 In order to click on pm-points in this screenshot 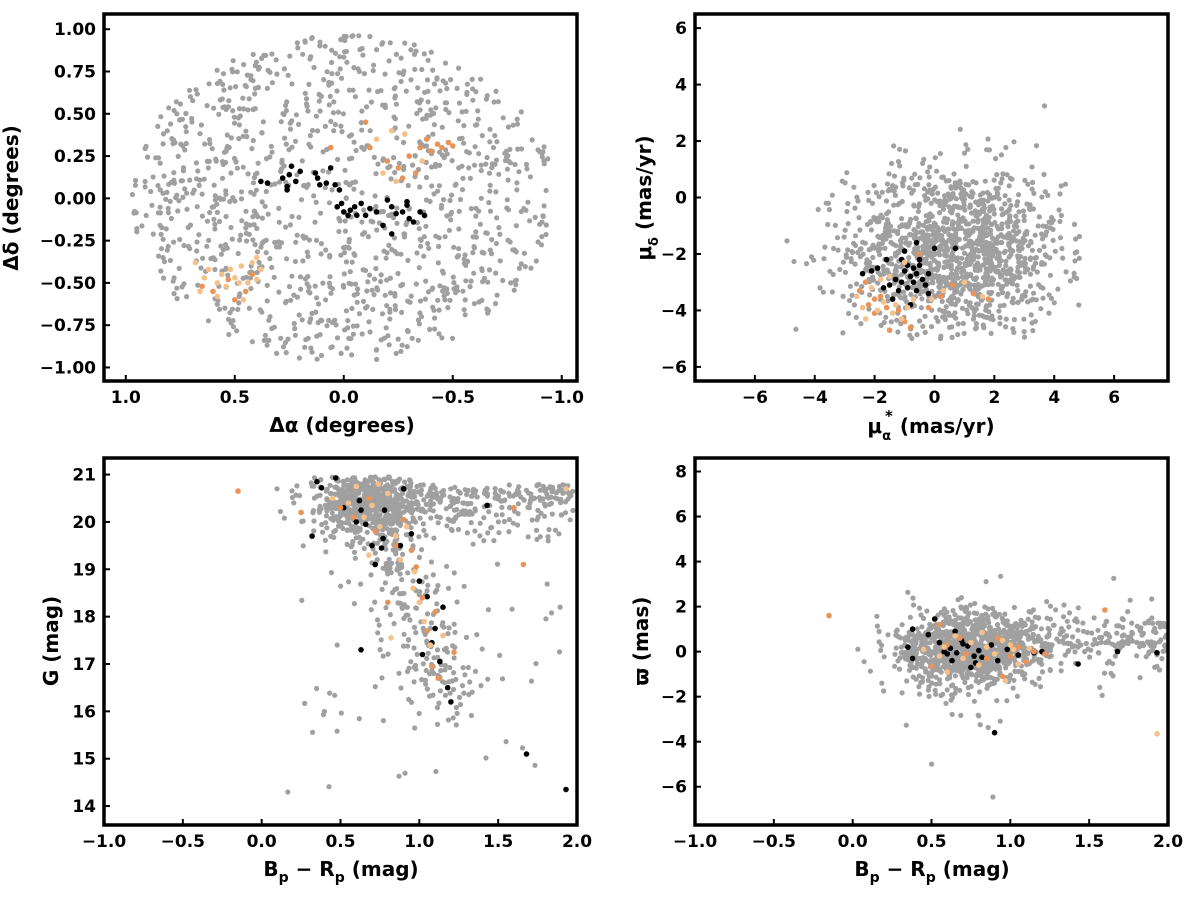, I will do `click(933, 222)`.